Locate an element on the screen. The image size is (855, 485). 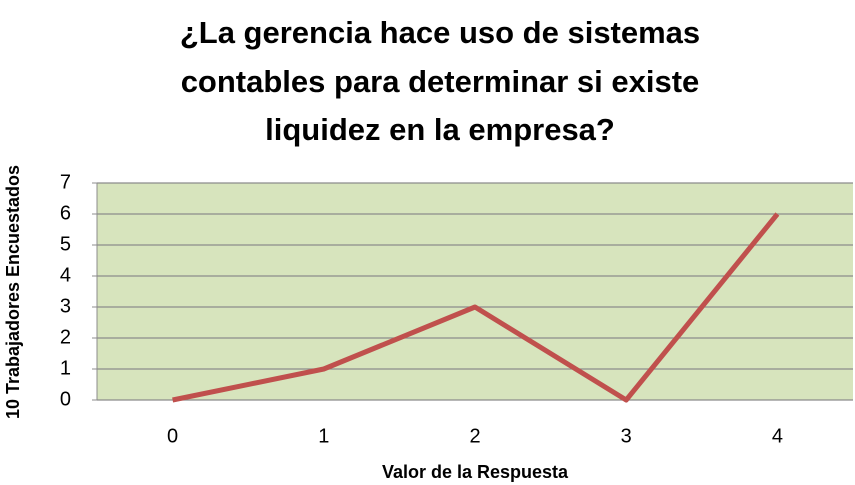
y-tick-label: 1 is located at coordinates (65, 368).